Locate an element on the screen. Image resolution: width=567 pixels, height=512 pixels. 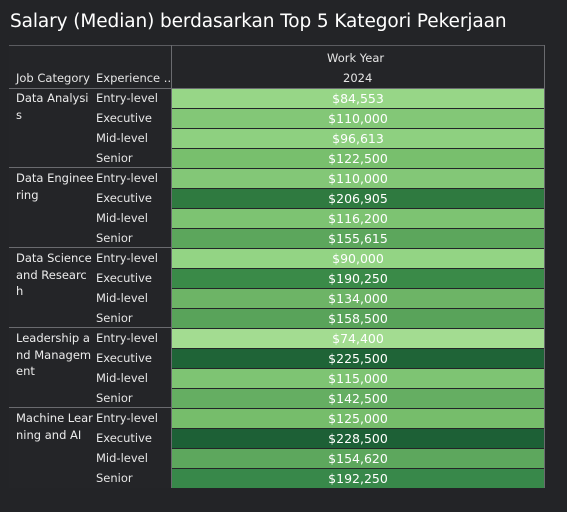
salary-cell: $125,000 is located at coordinates (358, 418).